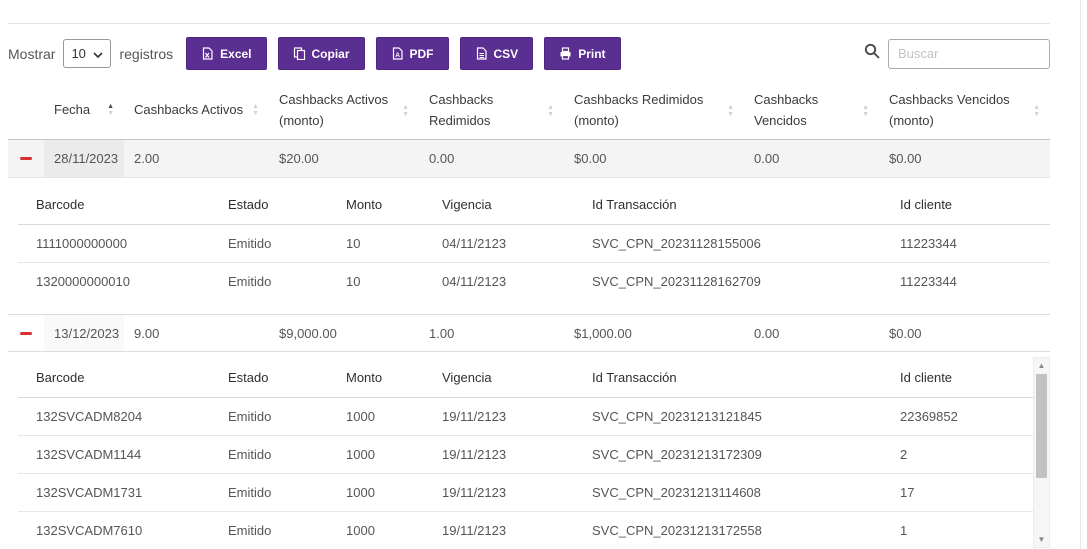 This screenshot has width=1087, height=549. Describe the element at coordinates (872, 54) in the screenshot. I see `search-icon` at that location.